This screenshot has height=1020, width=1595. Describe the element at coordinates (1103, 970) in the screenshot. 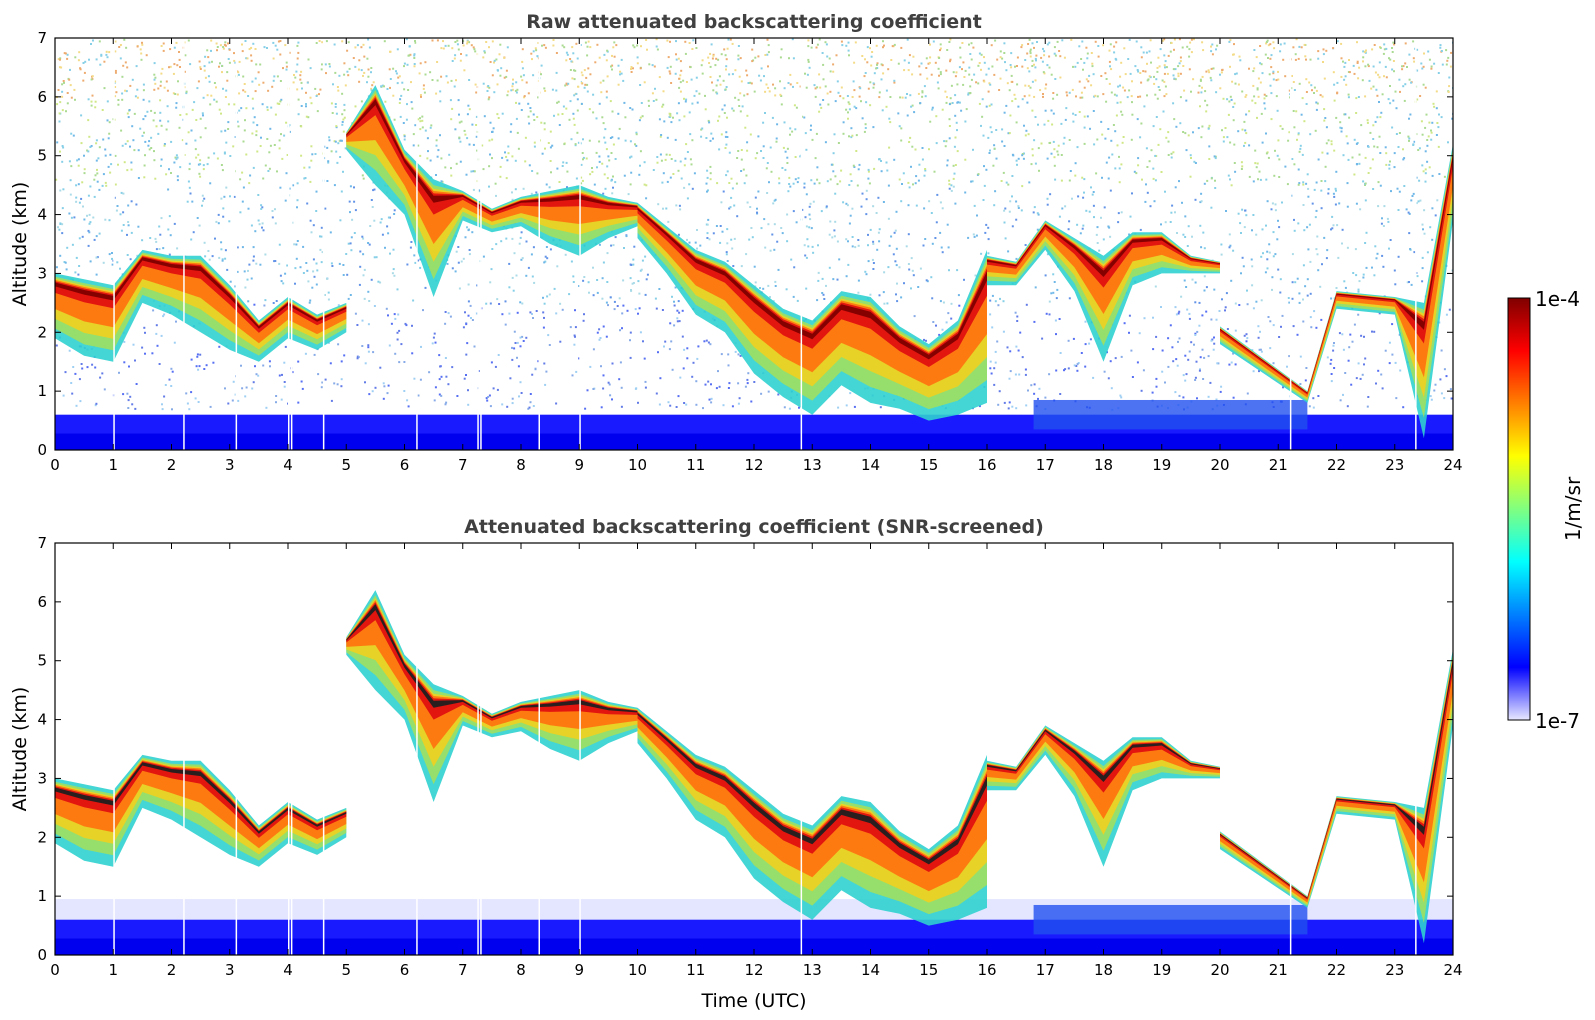

I see `x-tick-label: 18` at that location.